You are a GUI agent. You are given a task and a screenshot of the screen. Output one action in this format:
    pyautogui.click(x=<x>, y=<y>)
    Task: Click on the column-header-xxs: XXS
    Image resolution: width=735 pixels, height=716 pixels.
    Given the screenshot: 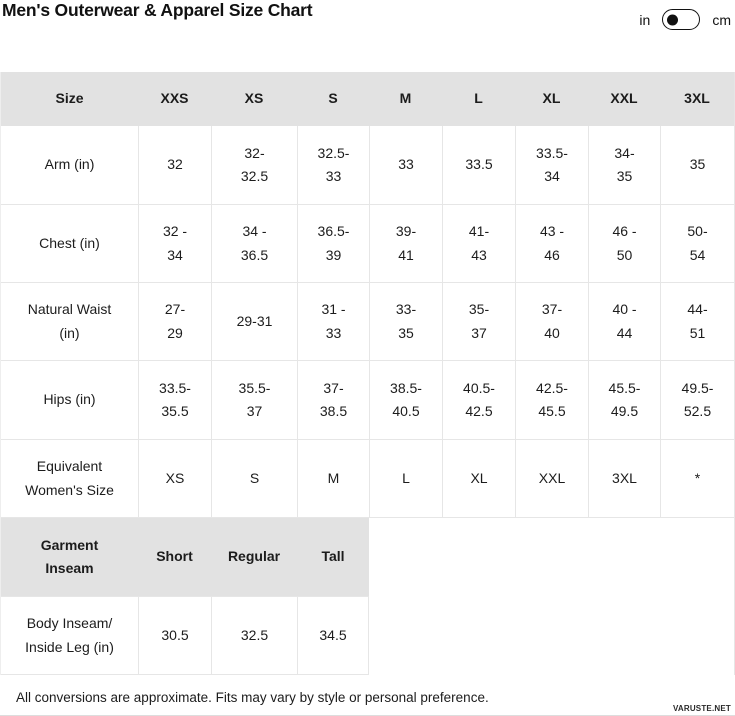 What is the action you would take?
    pyautogui.click(x=174, y=99)
    